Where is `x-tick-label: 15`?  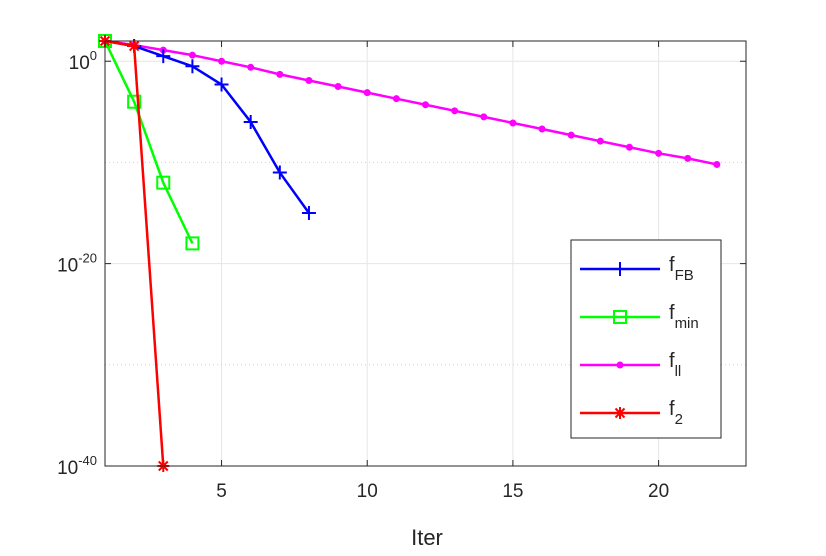
x-tick-label: 15 is located at coordinates (512, 491).